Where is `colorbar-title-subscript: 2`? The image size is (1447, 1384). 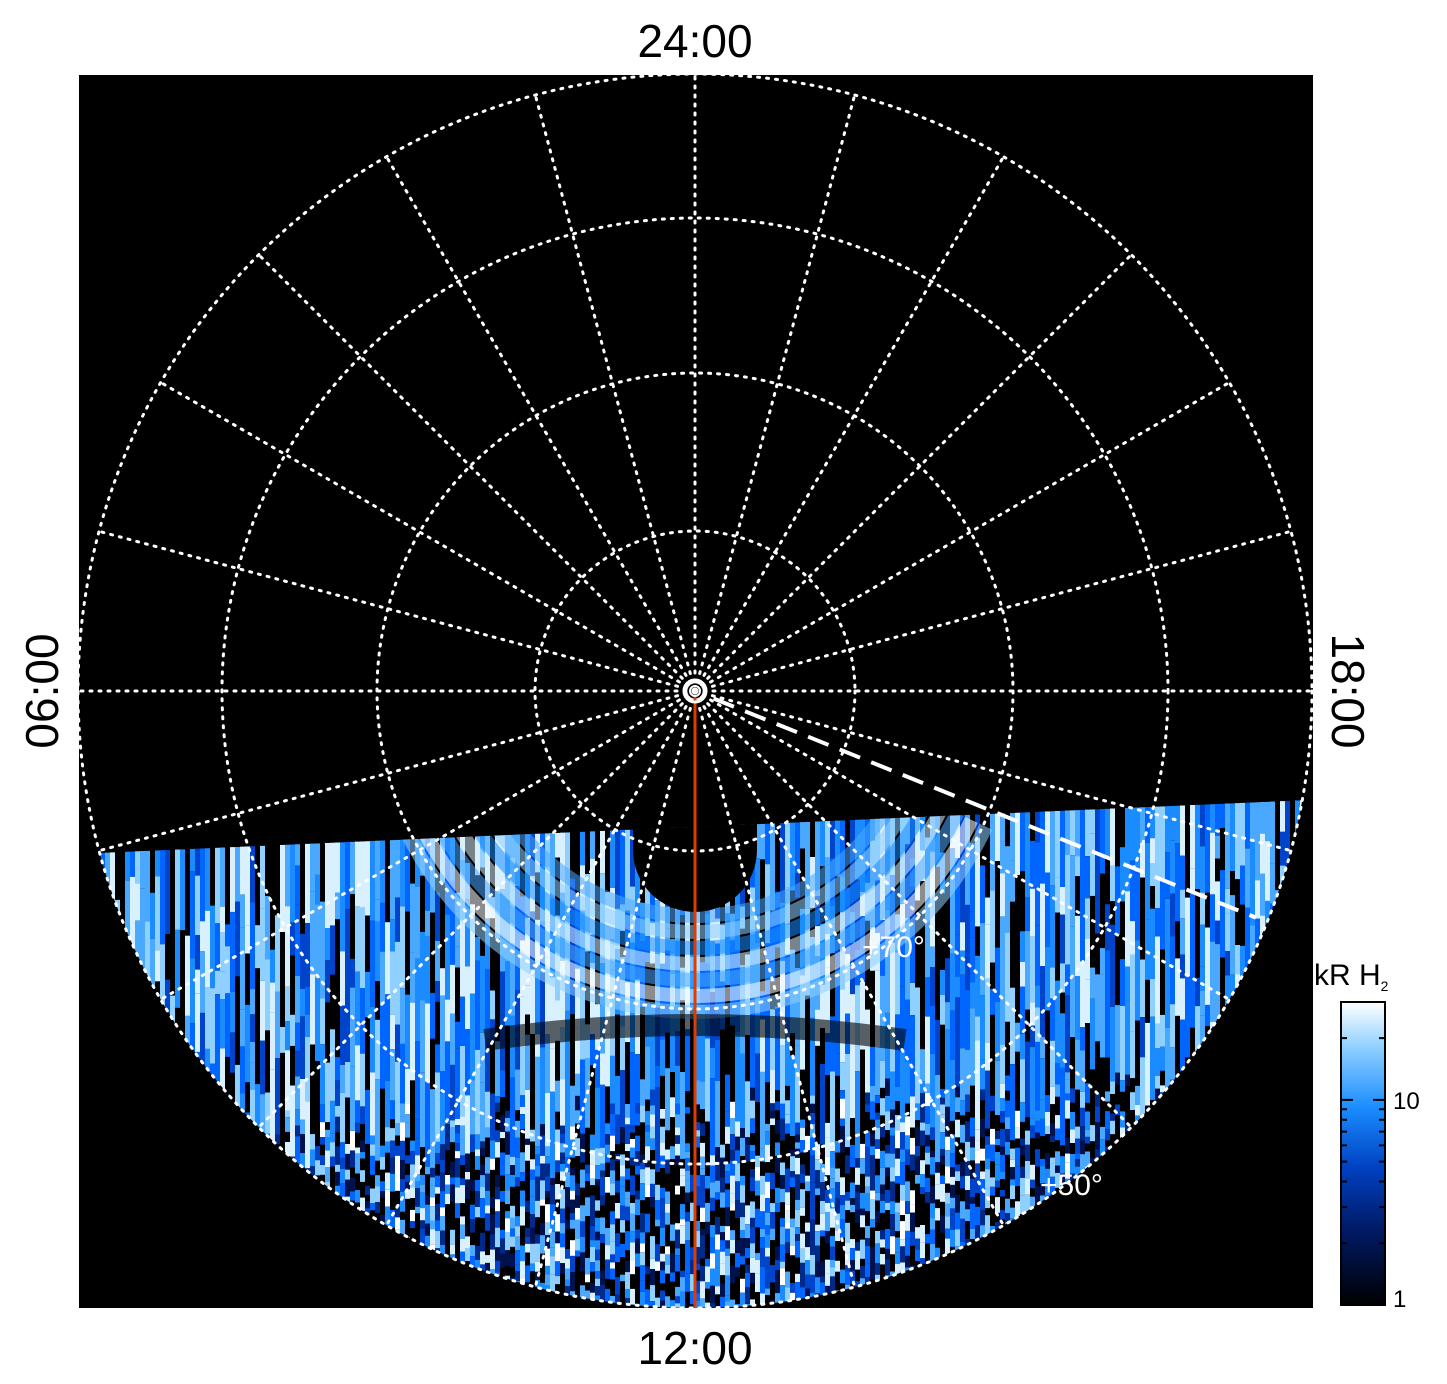 colorbar-title-subscript: 2 is located at coordinates (1385, 986).